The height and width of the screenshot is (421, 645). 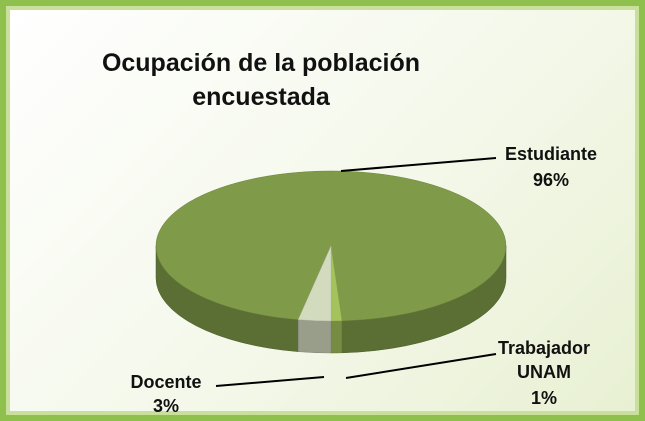 I want to click on value-label: 1%, so click(x=543, y=398).